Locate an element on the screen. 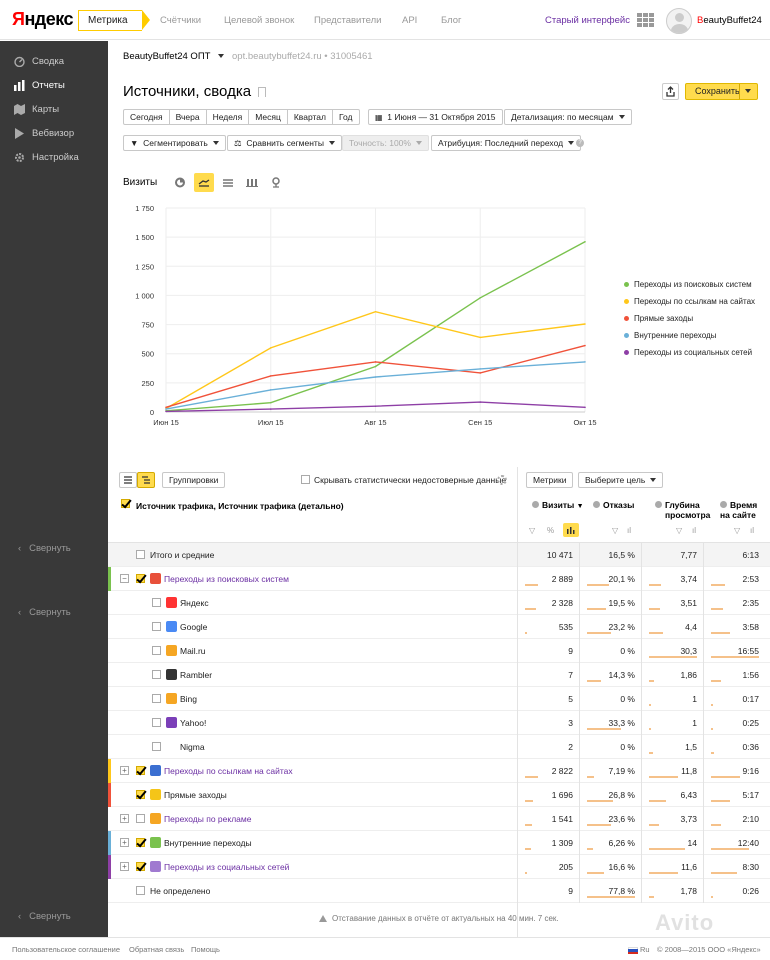 The image size is (770, 960). nav-api: API is located at coordinates (410, 20).